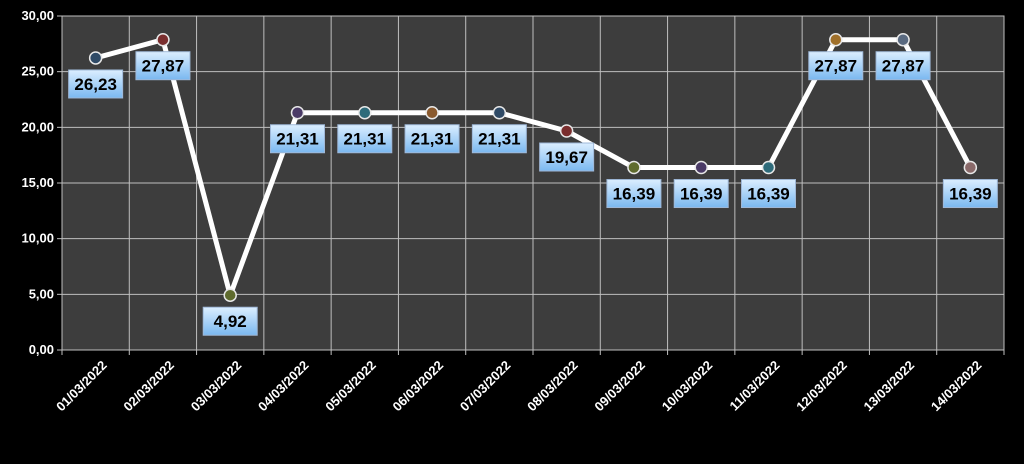 The image size is (1024, 464). I want to click on data-label: 26,23, so click(95, 84).